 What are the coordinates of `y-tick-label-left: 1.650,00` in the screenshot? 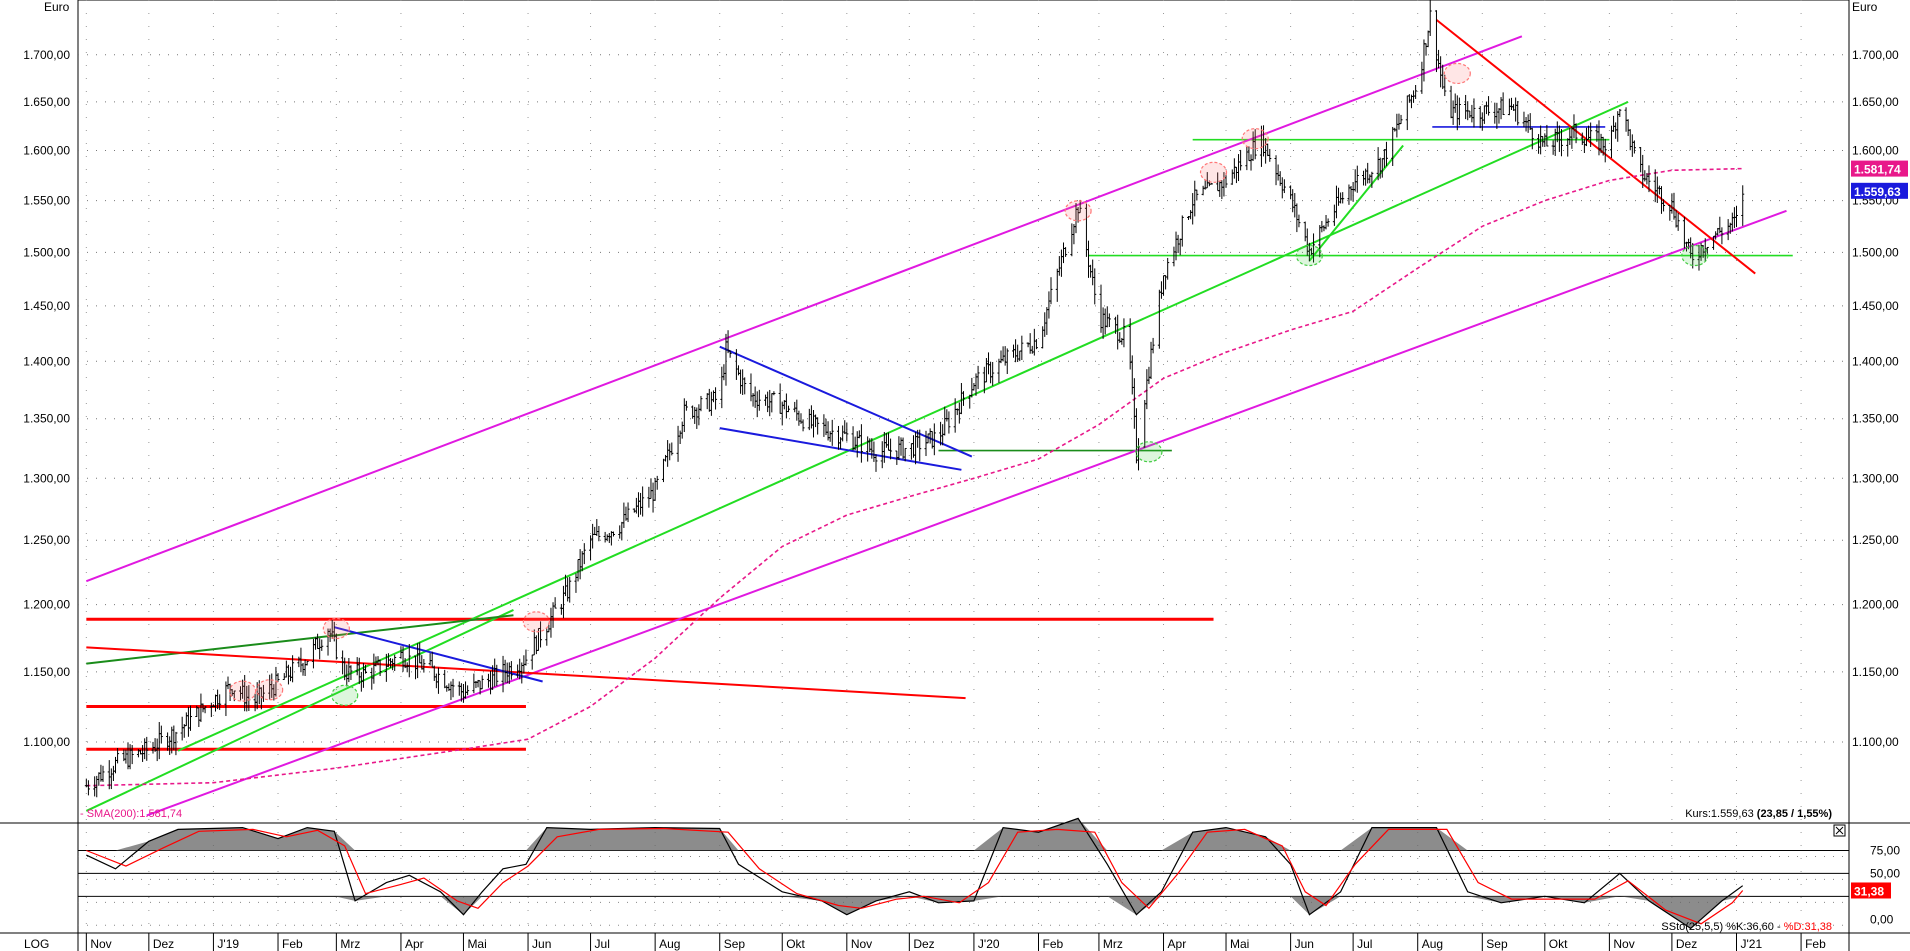 It's located at (46, 102).